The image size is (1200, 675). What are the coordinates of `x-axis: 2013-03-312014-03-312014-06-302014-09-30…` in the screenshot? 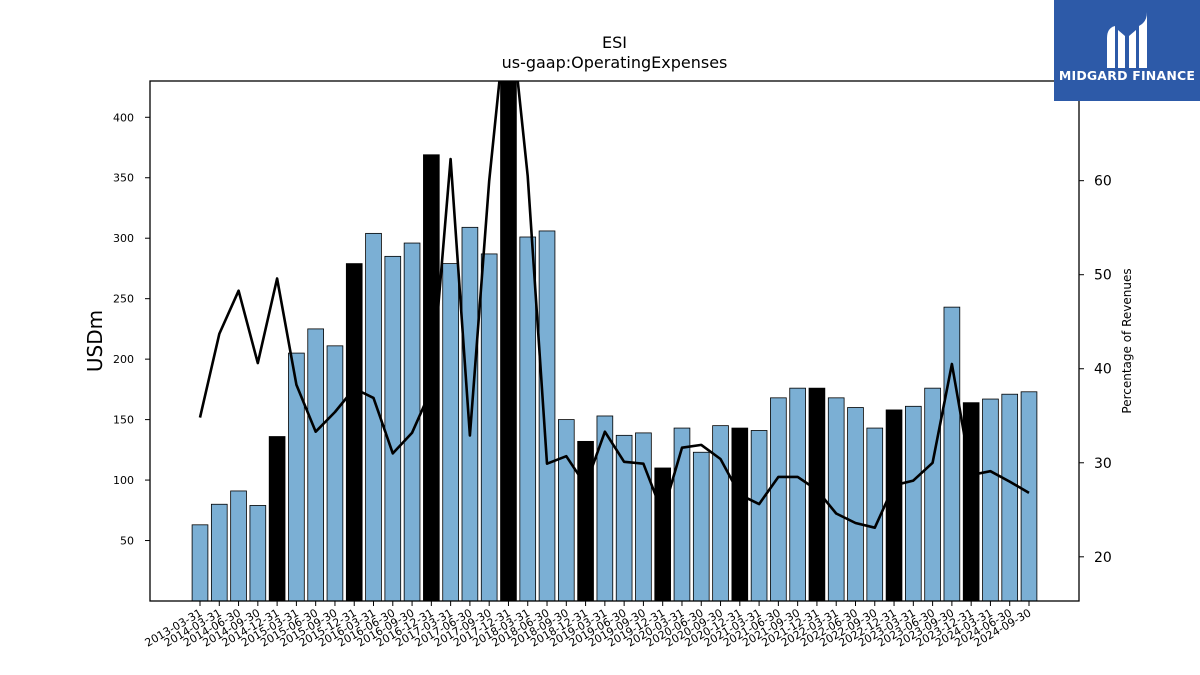 It's located at (588, 625).